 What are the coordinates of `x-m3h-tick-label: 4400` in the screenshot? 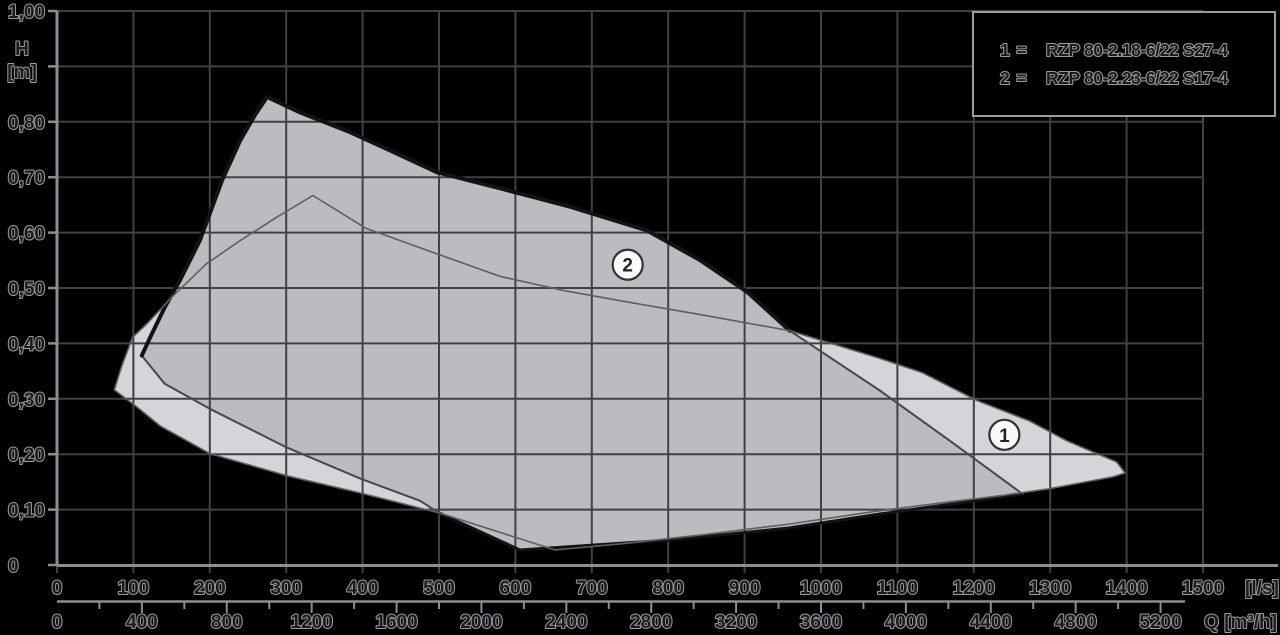 It's located at (991, 622).